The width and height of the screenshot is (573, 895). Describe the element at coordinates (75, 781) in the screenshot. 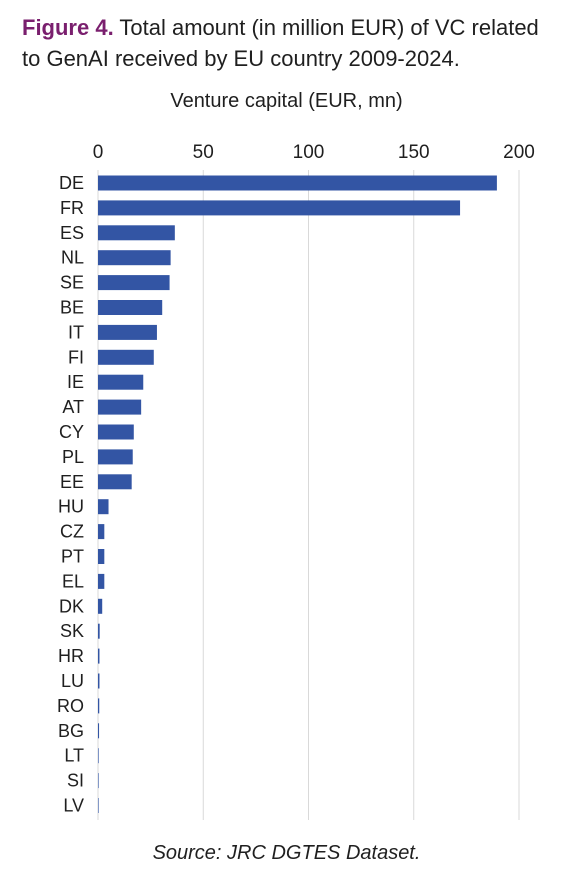

I see `y-category-label: SI` at that location.